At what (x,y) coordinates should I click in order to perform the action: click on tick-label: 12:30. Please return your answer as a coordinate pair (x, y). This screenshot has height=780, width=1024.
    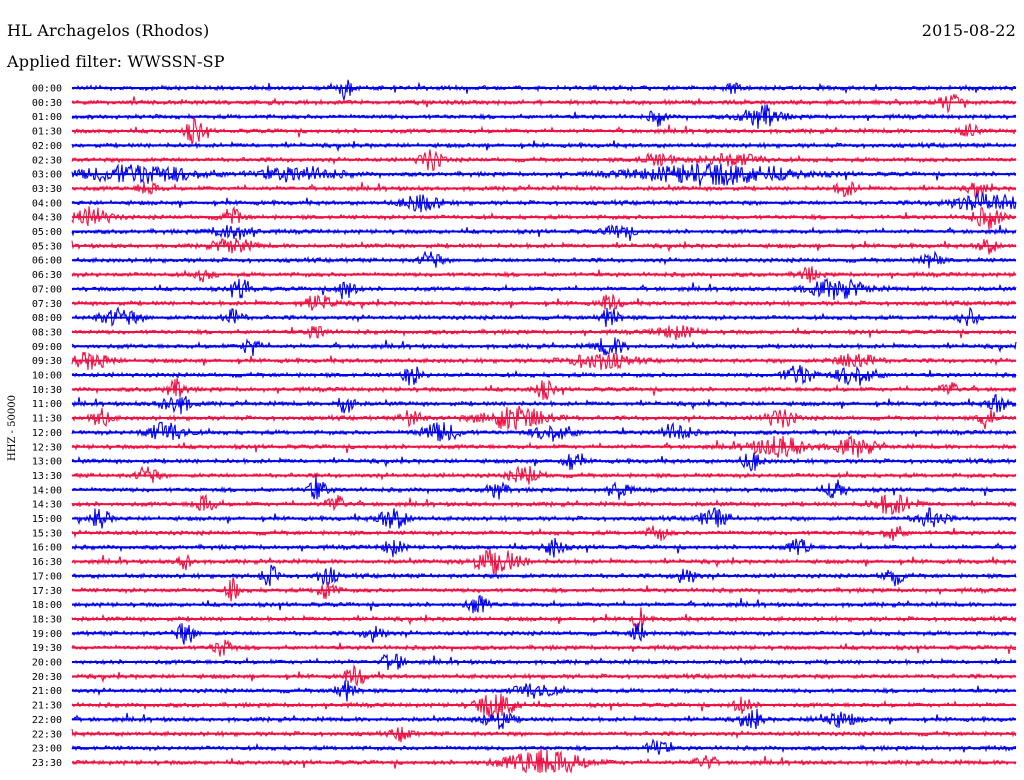
    Looking at the image, I should click on (47, 447).